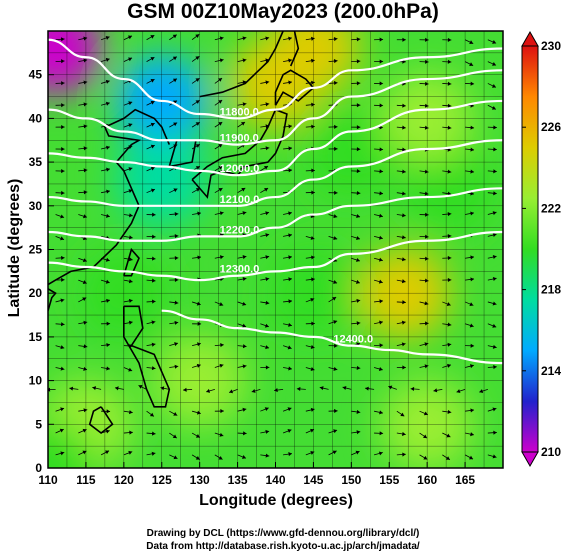 Image resolution: width=566 pixels, height=554 pixels. What do you see at coordinates (36, 75) in the screenshot?
I see `y-tick-label: 45` at bounding box center [36, 75].